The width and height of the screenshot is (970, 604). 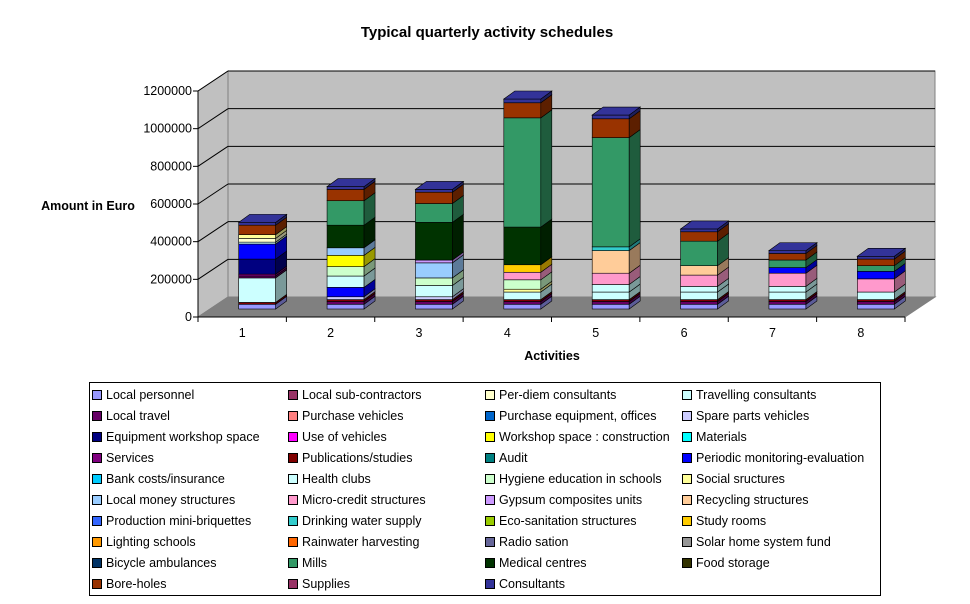 I want to click on legend-item: Materials, so click(x=714, y=437).